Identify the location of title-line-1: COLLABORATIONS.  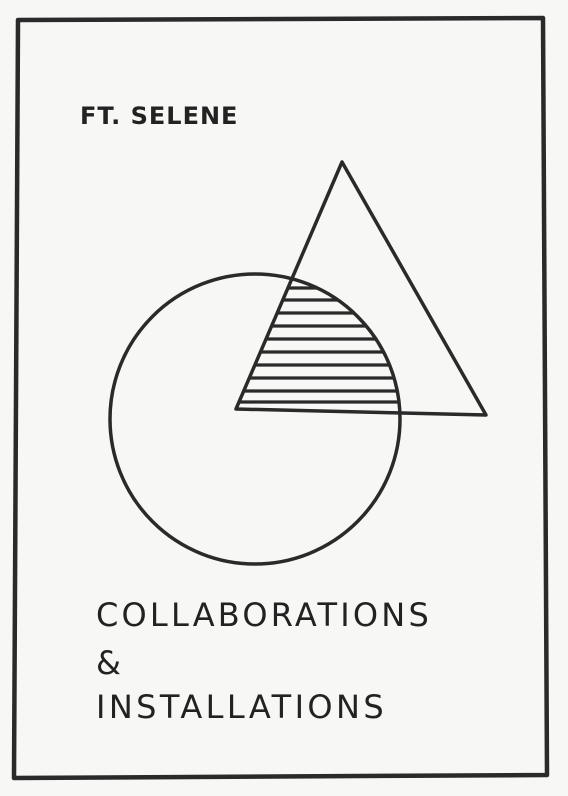
(264, 615).